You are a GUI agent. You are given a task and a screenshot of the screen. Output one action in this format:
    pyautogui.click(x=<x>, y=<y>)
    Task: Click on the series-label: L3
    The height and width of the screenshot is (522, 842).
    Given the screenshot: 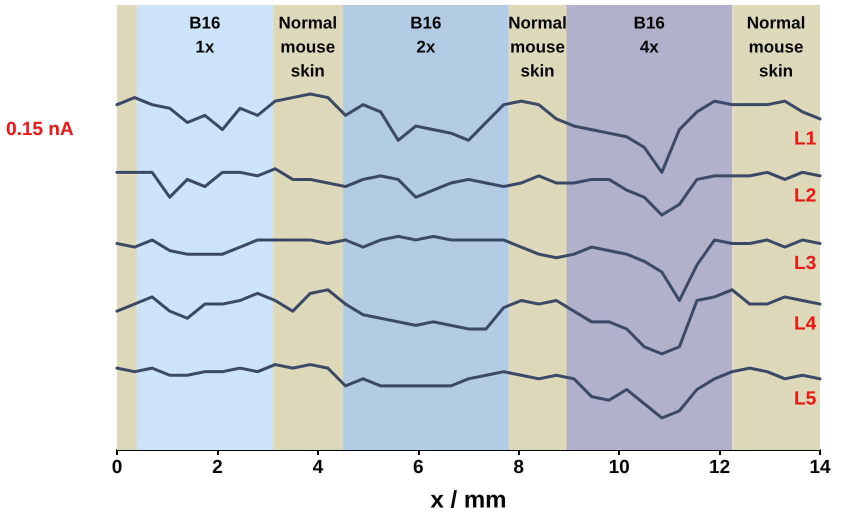 What is the action you would take?
    pyautogui.click(x=805, y=263)
    